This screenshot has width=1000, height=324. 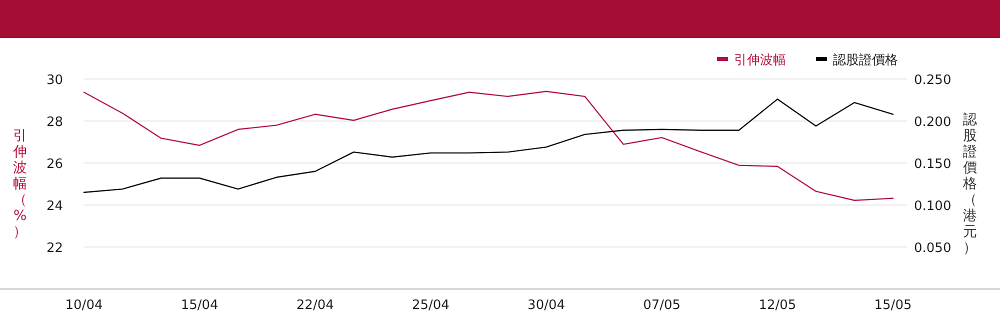 What do you see at coordinates (19, 184) in the screenshot?
I see `y-axis-title: 引伸波幅（%）` at bounding box center [19, 184].